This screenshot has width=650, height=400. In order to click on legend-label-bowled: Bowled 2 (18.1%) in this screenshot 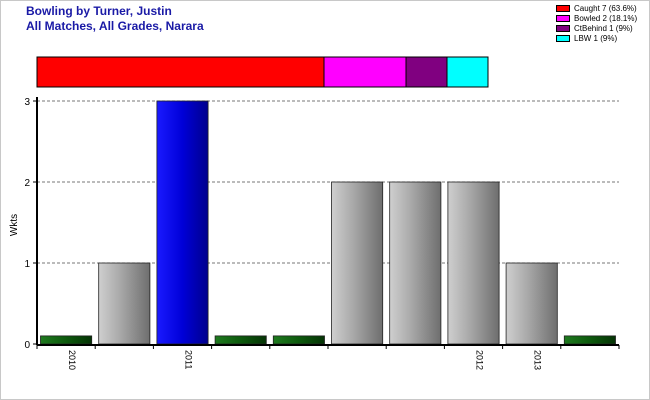, I will do `click(606, 18)`.